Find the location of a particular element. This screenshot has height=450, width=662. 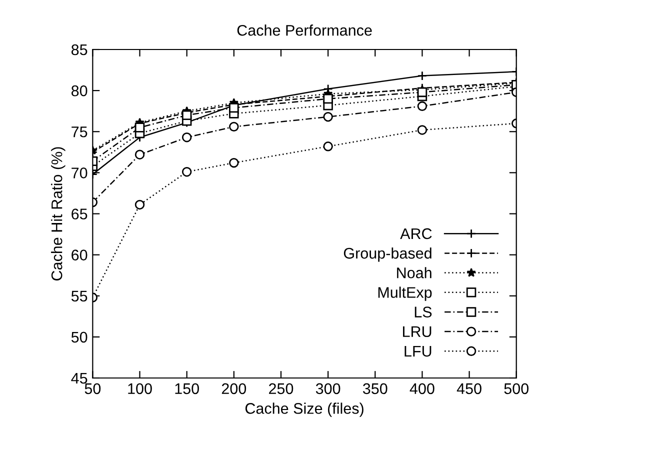

x-tick-label: 400 is located at coordinates (422, 388).